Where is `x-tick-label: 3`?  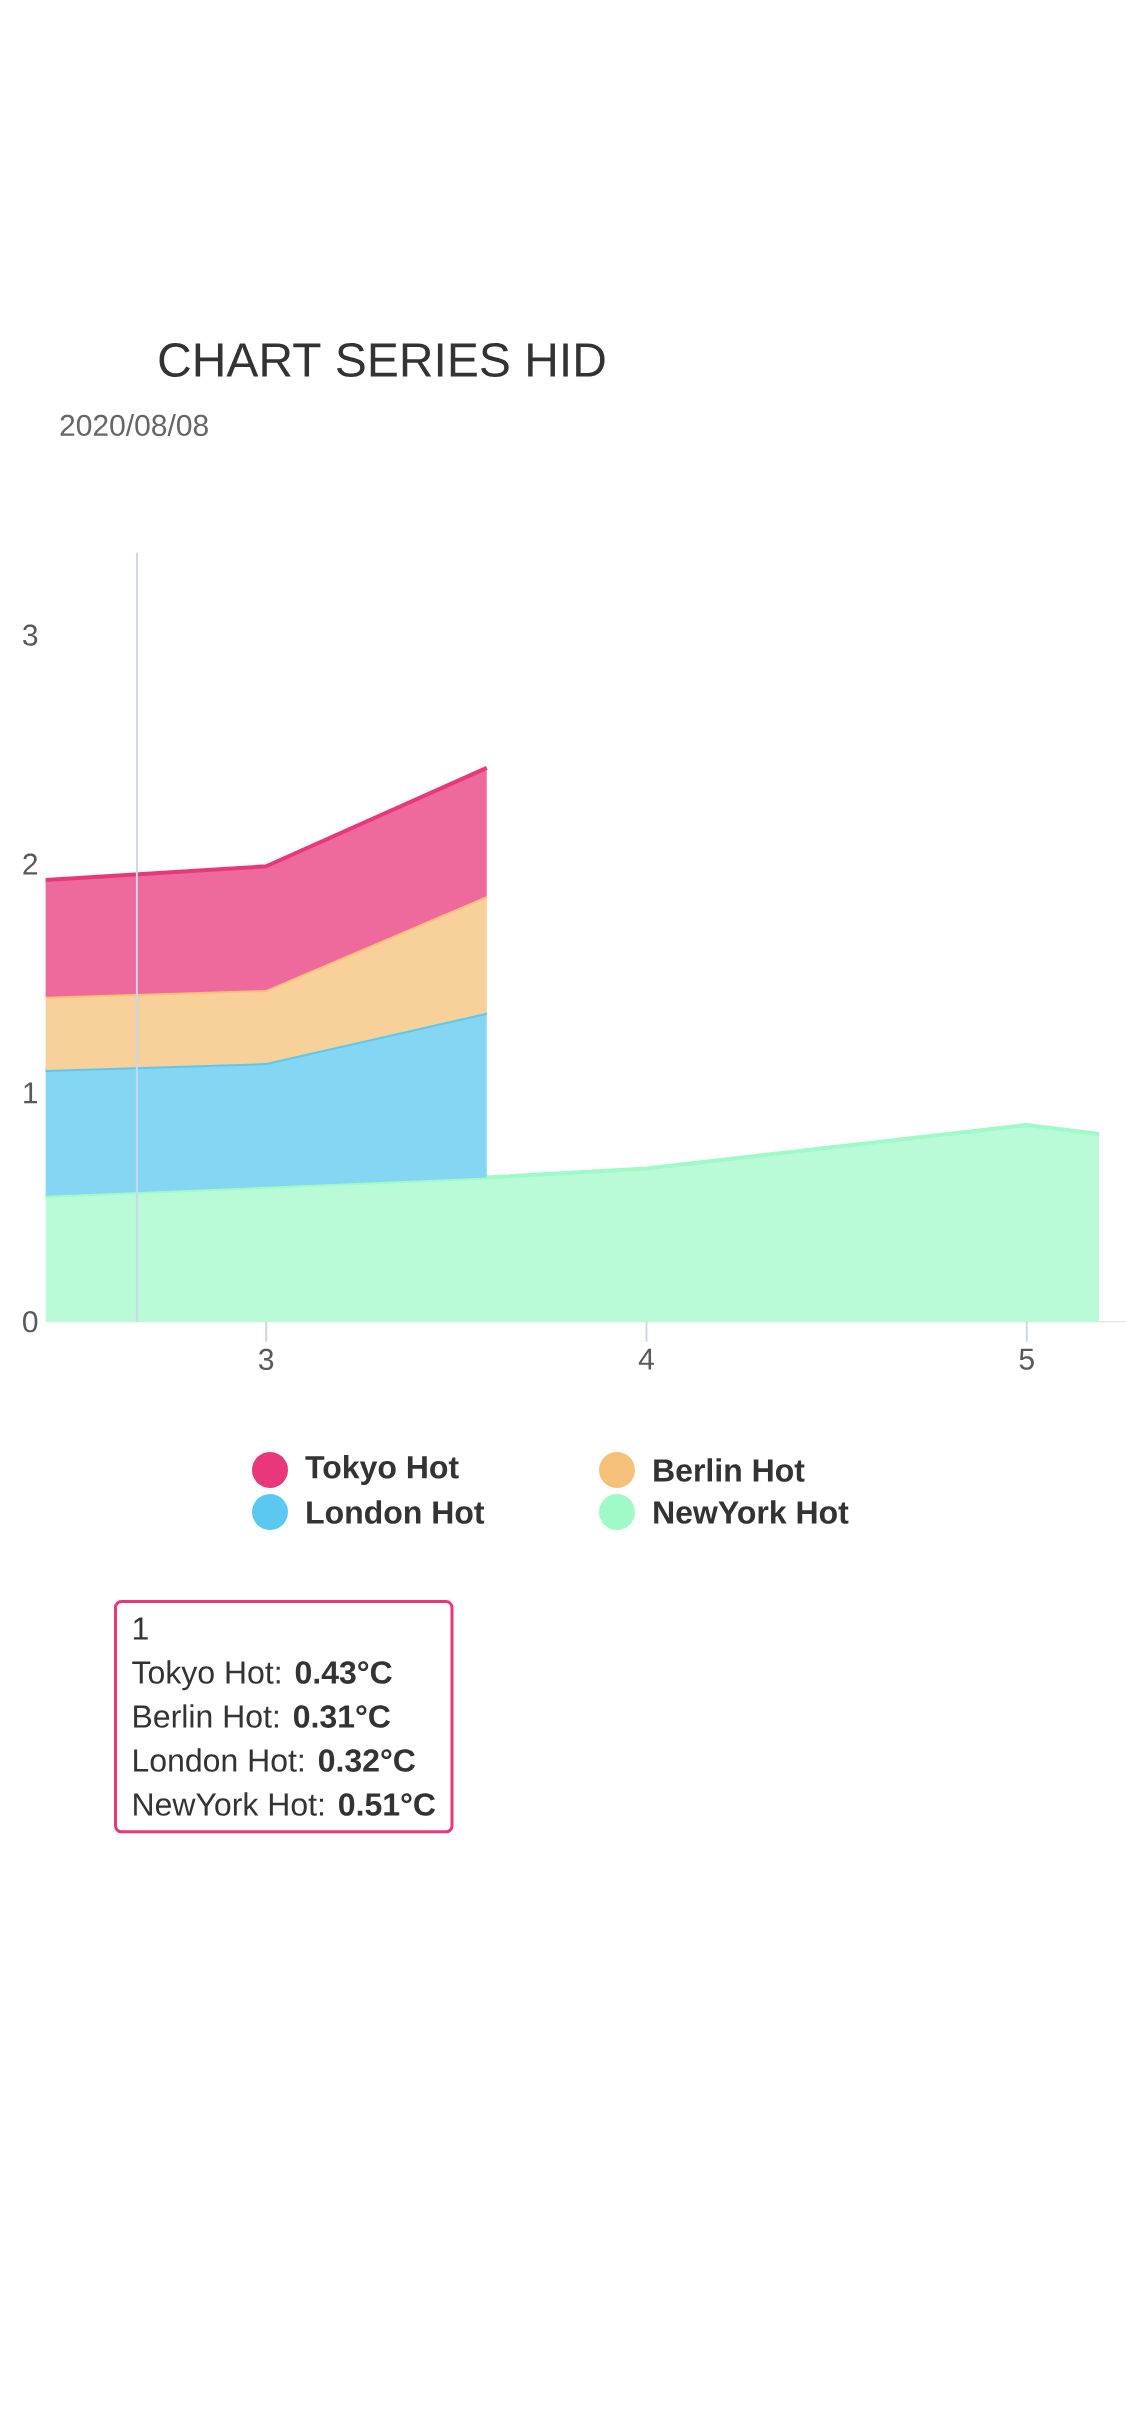
x-tick-label: 3 is located at coordinates (266, 1359).